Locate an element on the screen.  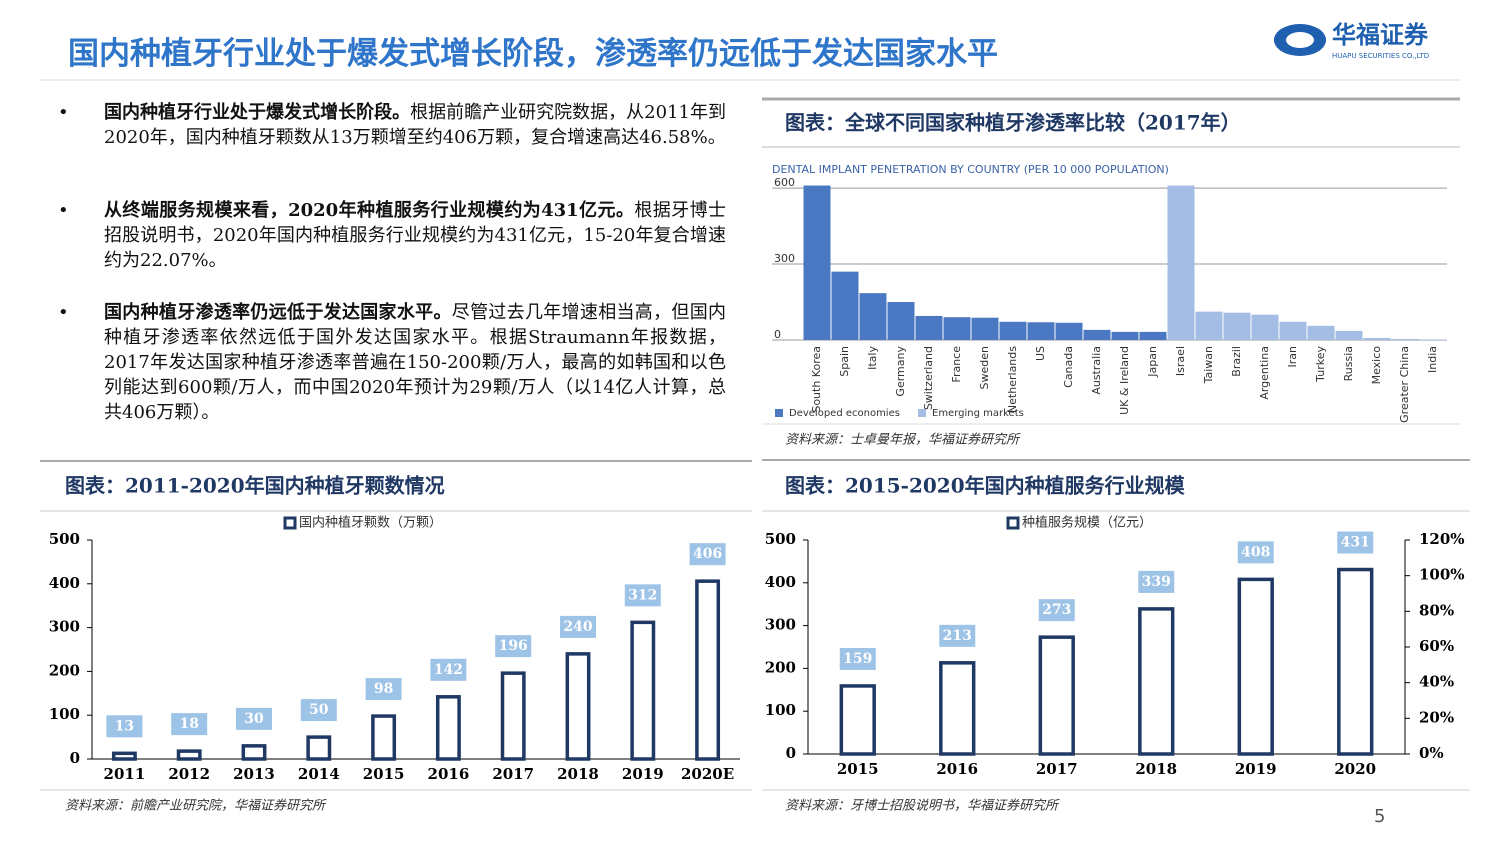
x-tick-label: Taiwan is located at coordinates (1208, 365).